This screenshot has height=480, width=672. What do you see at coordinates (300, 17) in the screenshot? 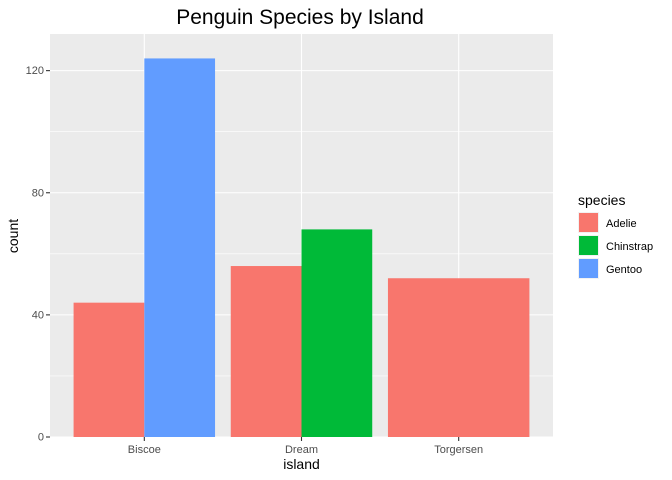
I see `chart-title: Penguin Species by Island` at bounding box center [300, 17].